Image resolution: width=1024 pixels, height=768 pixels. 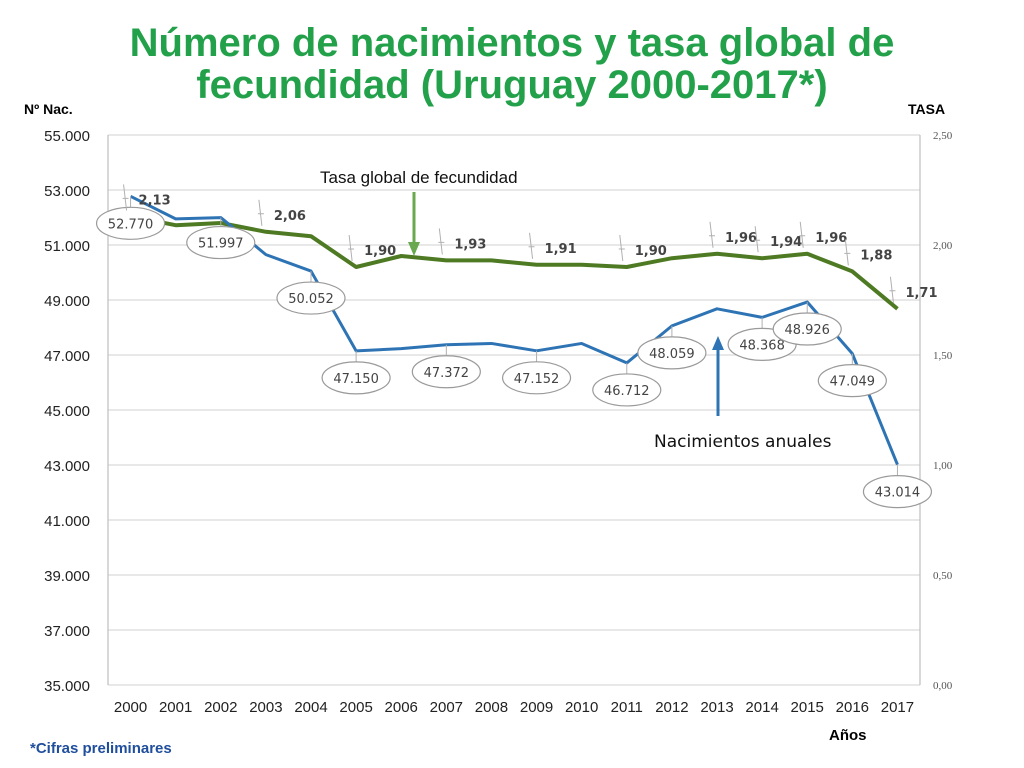 I want to click on y-left-tick-label: 37.000, so click(x=67, y=631).